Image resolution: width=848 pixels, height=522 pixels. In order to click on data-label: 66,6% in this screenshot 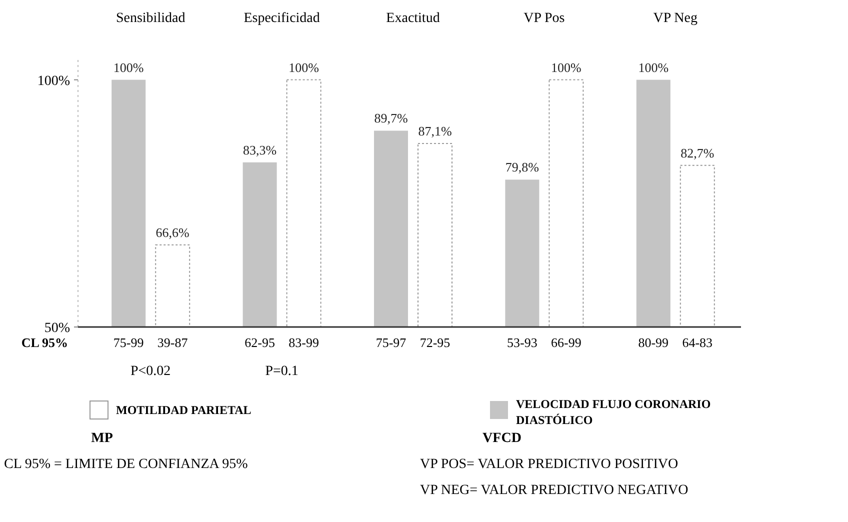, I will do `click(173, 232)`.